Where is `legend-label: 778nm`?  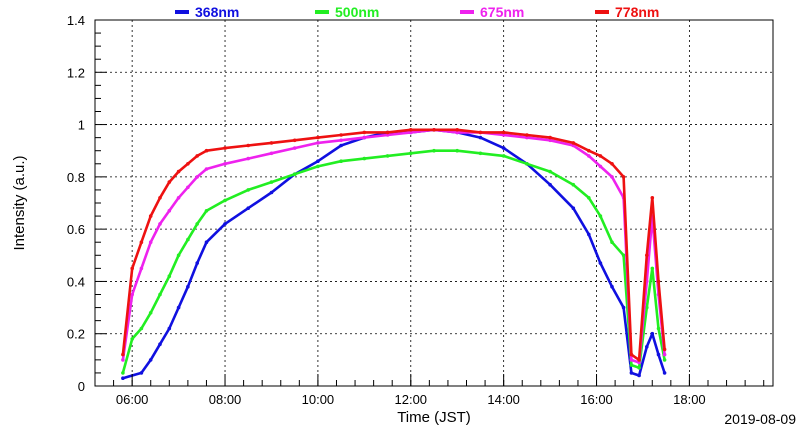
legend-label: 778nm is located at coordinates (637, 12).